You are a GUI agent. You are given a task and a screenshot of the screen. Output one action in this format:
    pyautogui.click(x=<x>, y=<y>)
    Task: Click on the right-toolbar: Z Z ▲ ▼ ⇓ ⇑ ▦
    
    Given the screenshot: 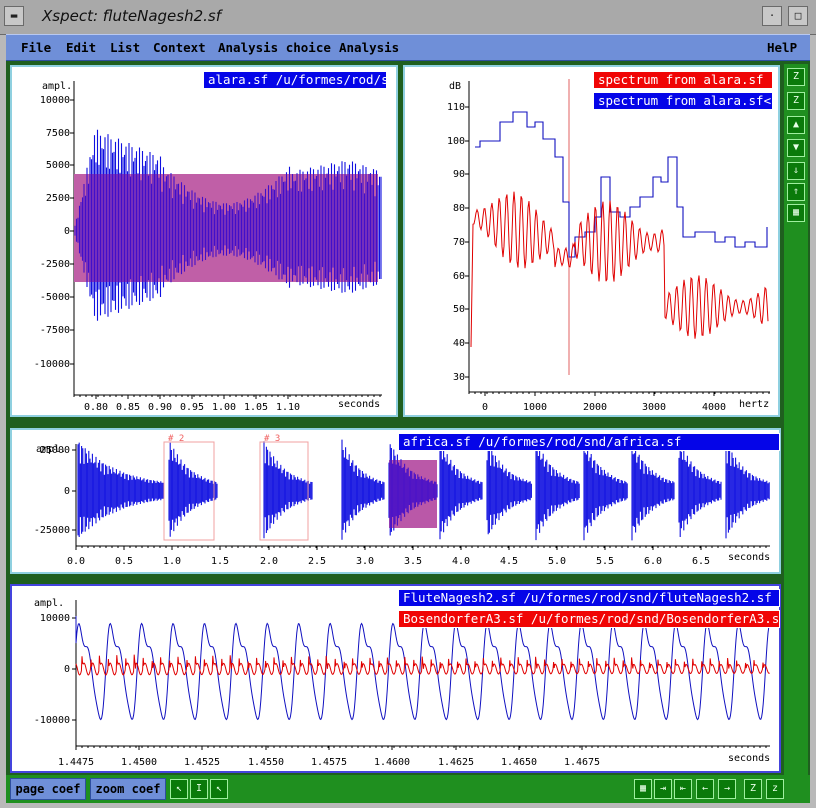 What is the action you would take?
    pyautogui.click(x=796, y=420)
    